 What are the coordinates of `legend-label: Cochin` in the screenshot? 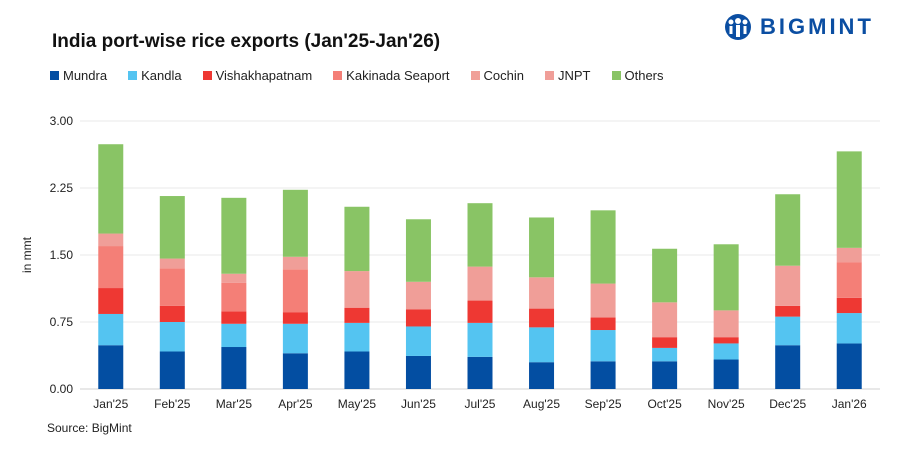 It's located at (503, 75).